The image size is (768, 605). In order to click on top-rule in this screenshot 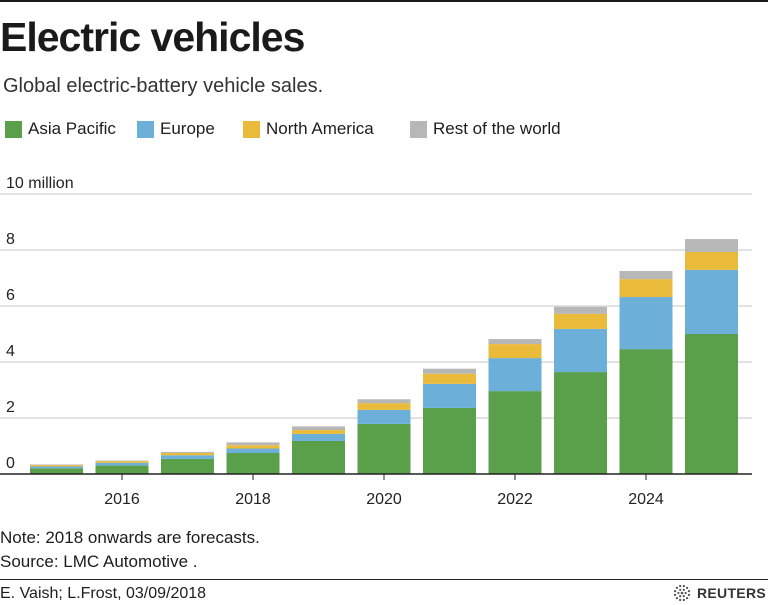, I will do `click(384, 1)`.